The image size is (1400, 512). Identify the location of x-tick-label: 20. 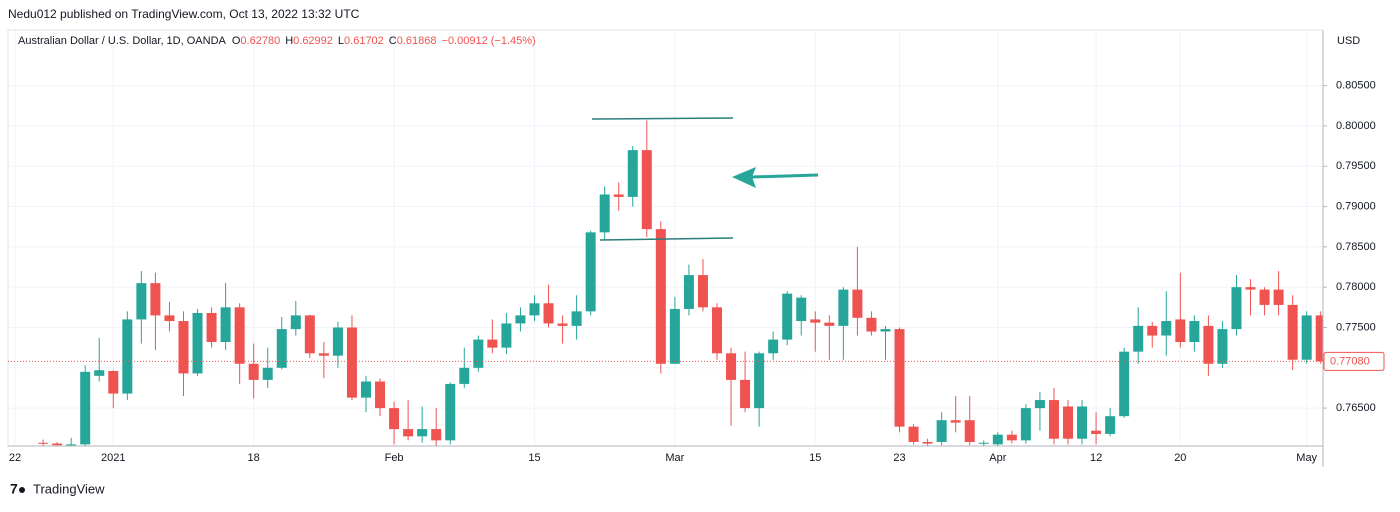
(1180, 458).